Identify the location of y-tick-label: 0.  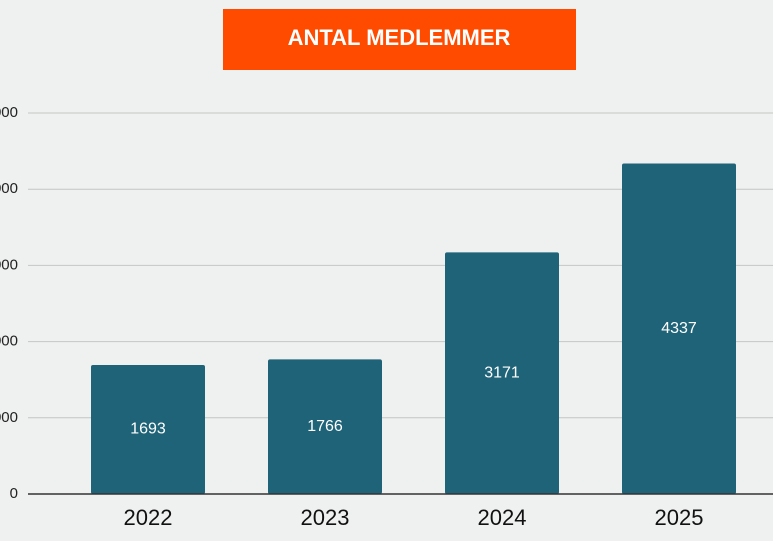
(14, 493).